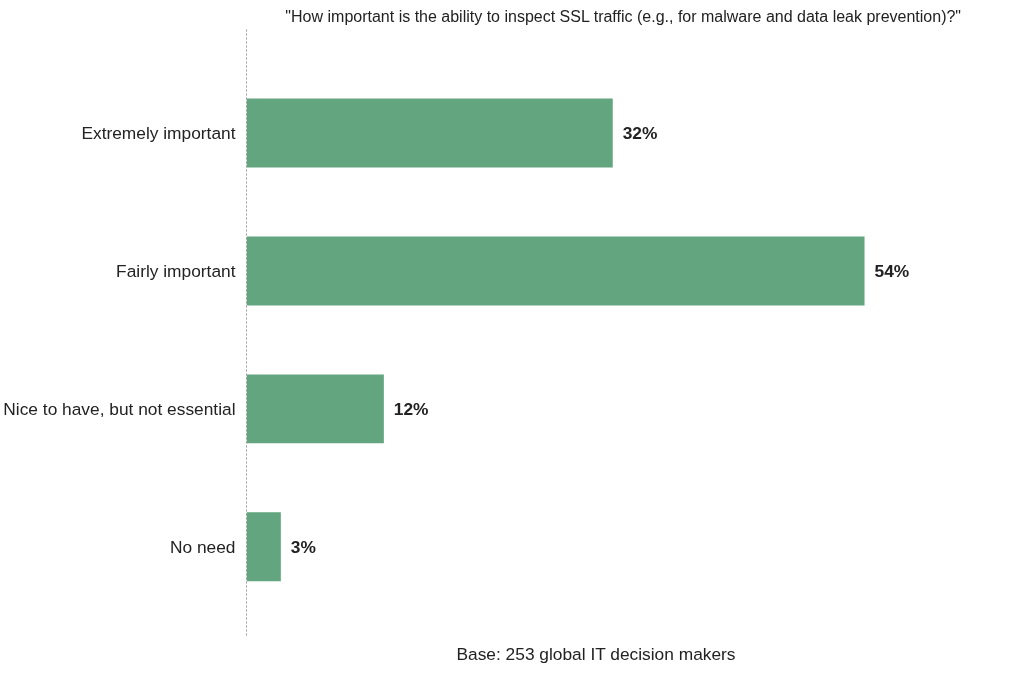  I want to click on data-label: 32%, so click(640, 132).